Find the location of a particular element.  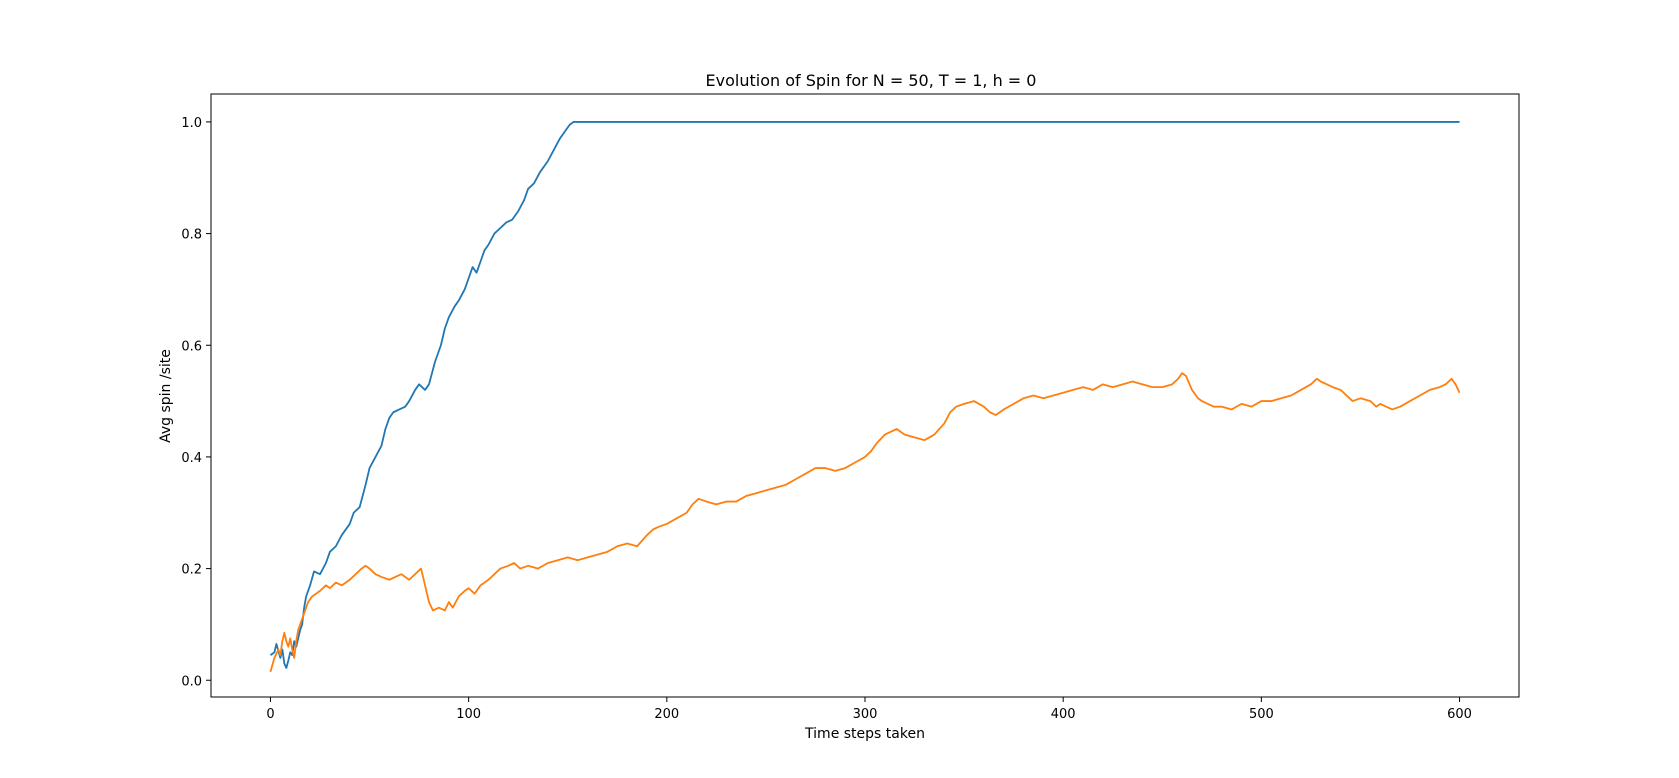

y-tick-label: 0.0 is located at coordinates (191, 681).